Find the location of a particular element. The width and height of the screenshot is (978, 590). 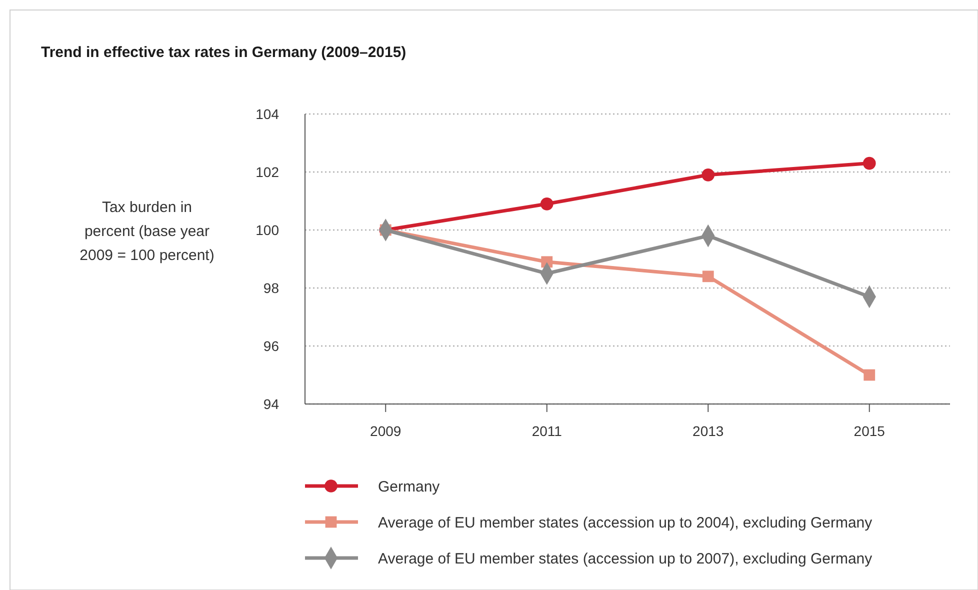

y-axis-title: Tax burden in percent (base year 2009 = 100 percent) is located at coordinates (147, 231).